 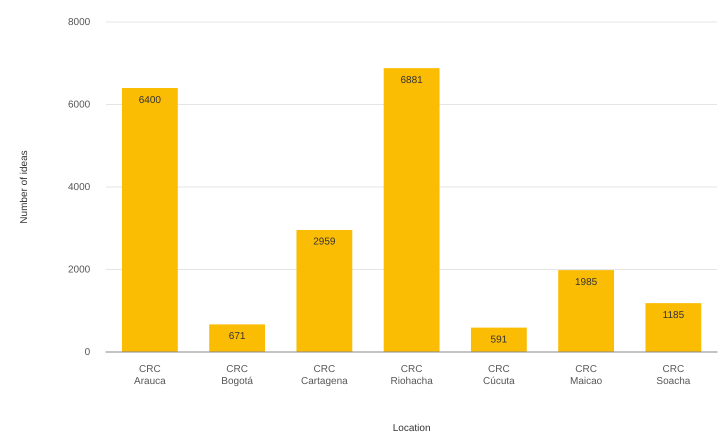 I want to click on data-label: 1985, so click(x=586, y=282).